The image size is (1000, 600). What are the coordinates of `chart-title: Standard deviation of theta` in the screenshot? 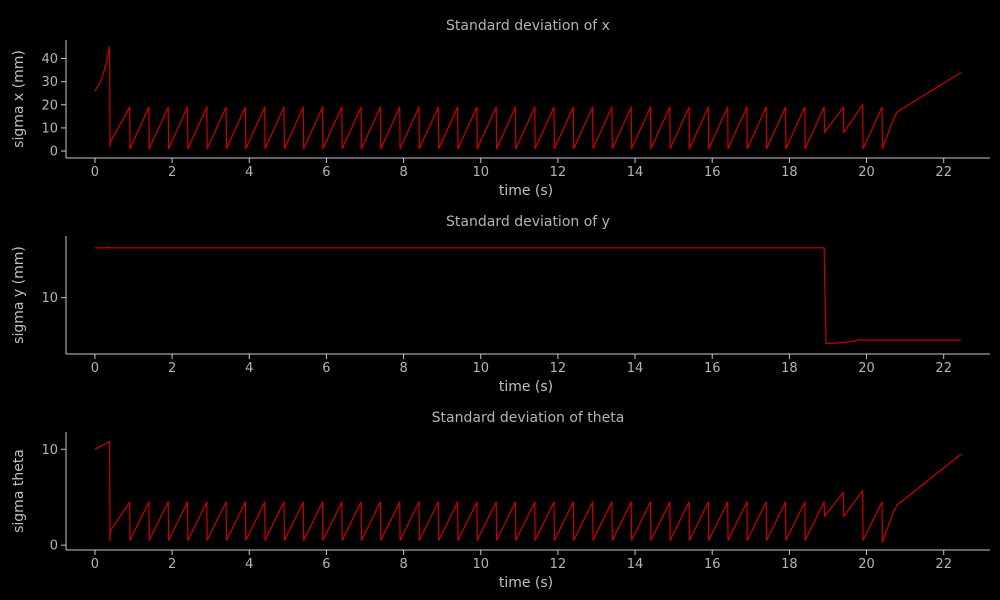 It's located at (528, 418).